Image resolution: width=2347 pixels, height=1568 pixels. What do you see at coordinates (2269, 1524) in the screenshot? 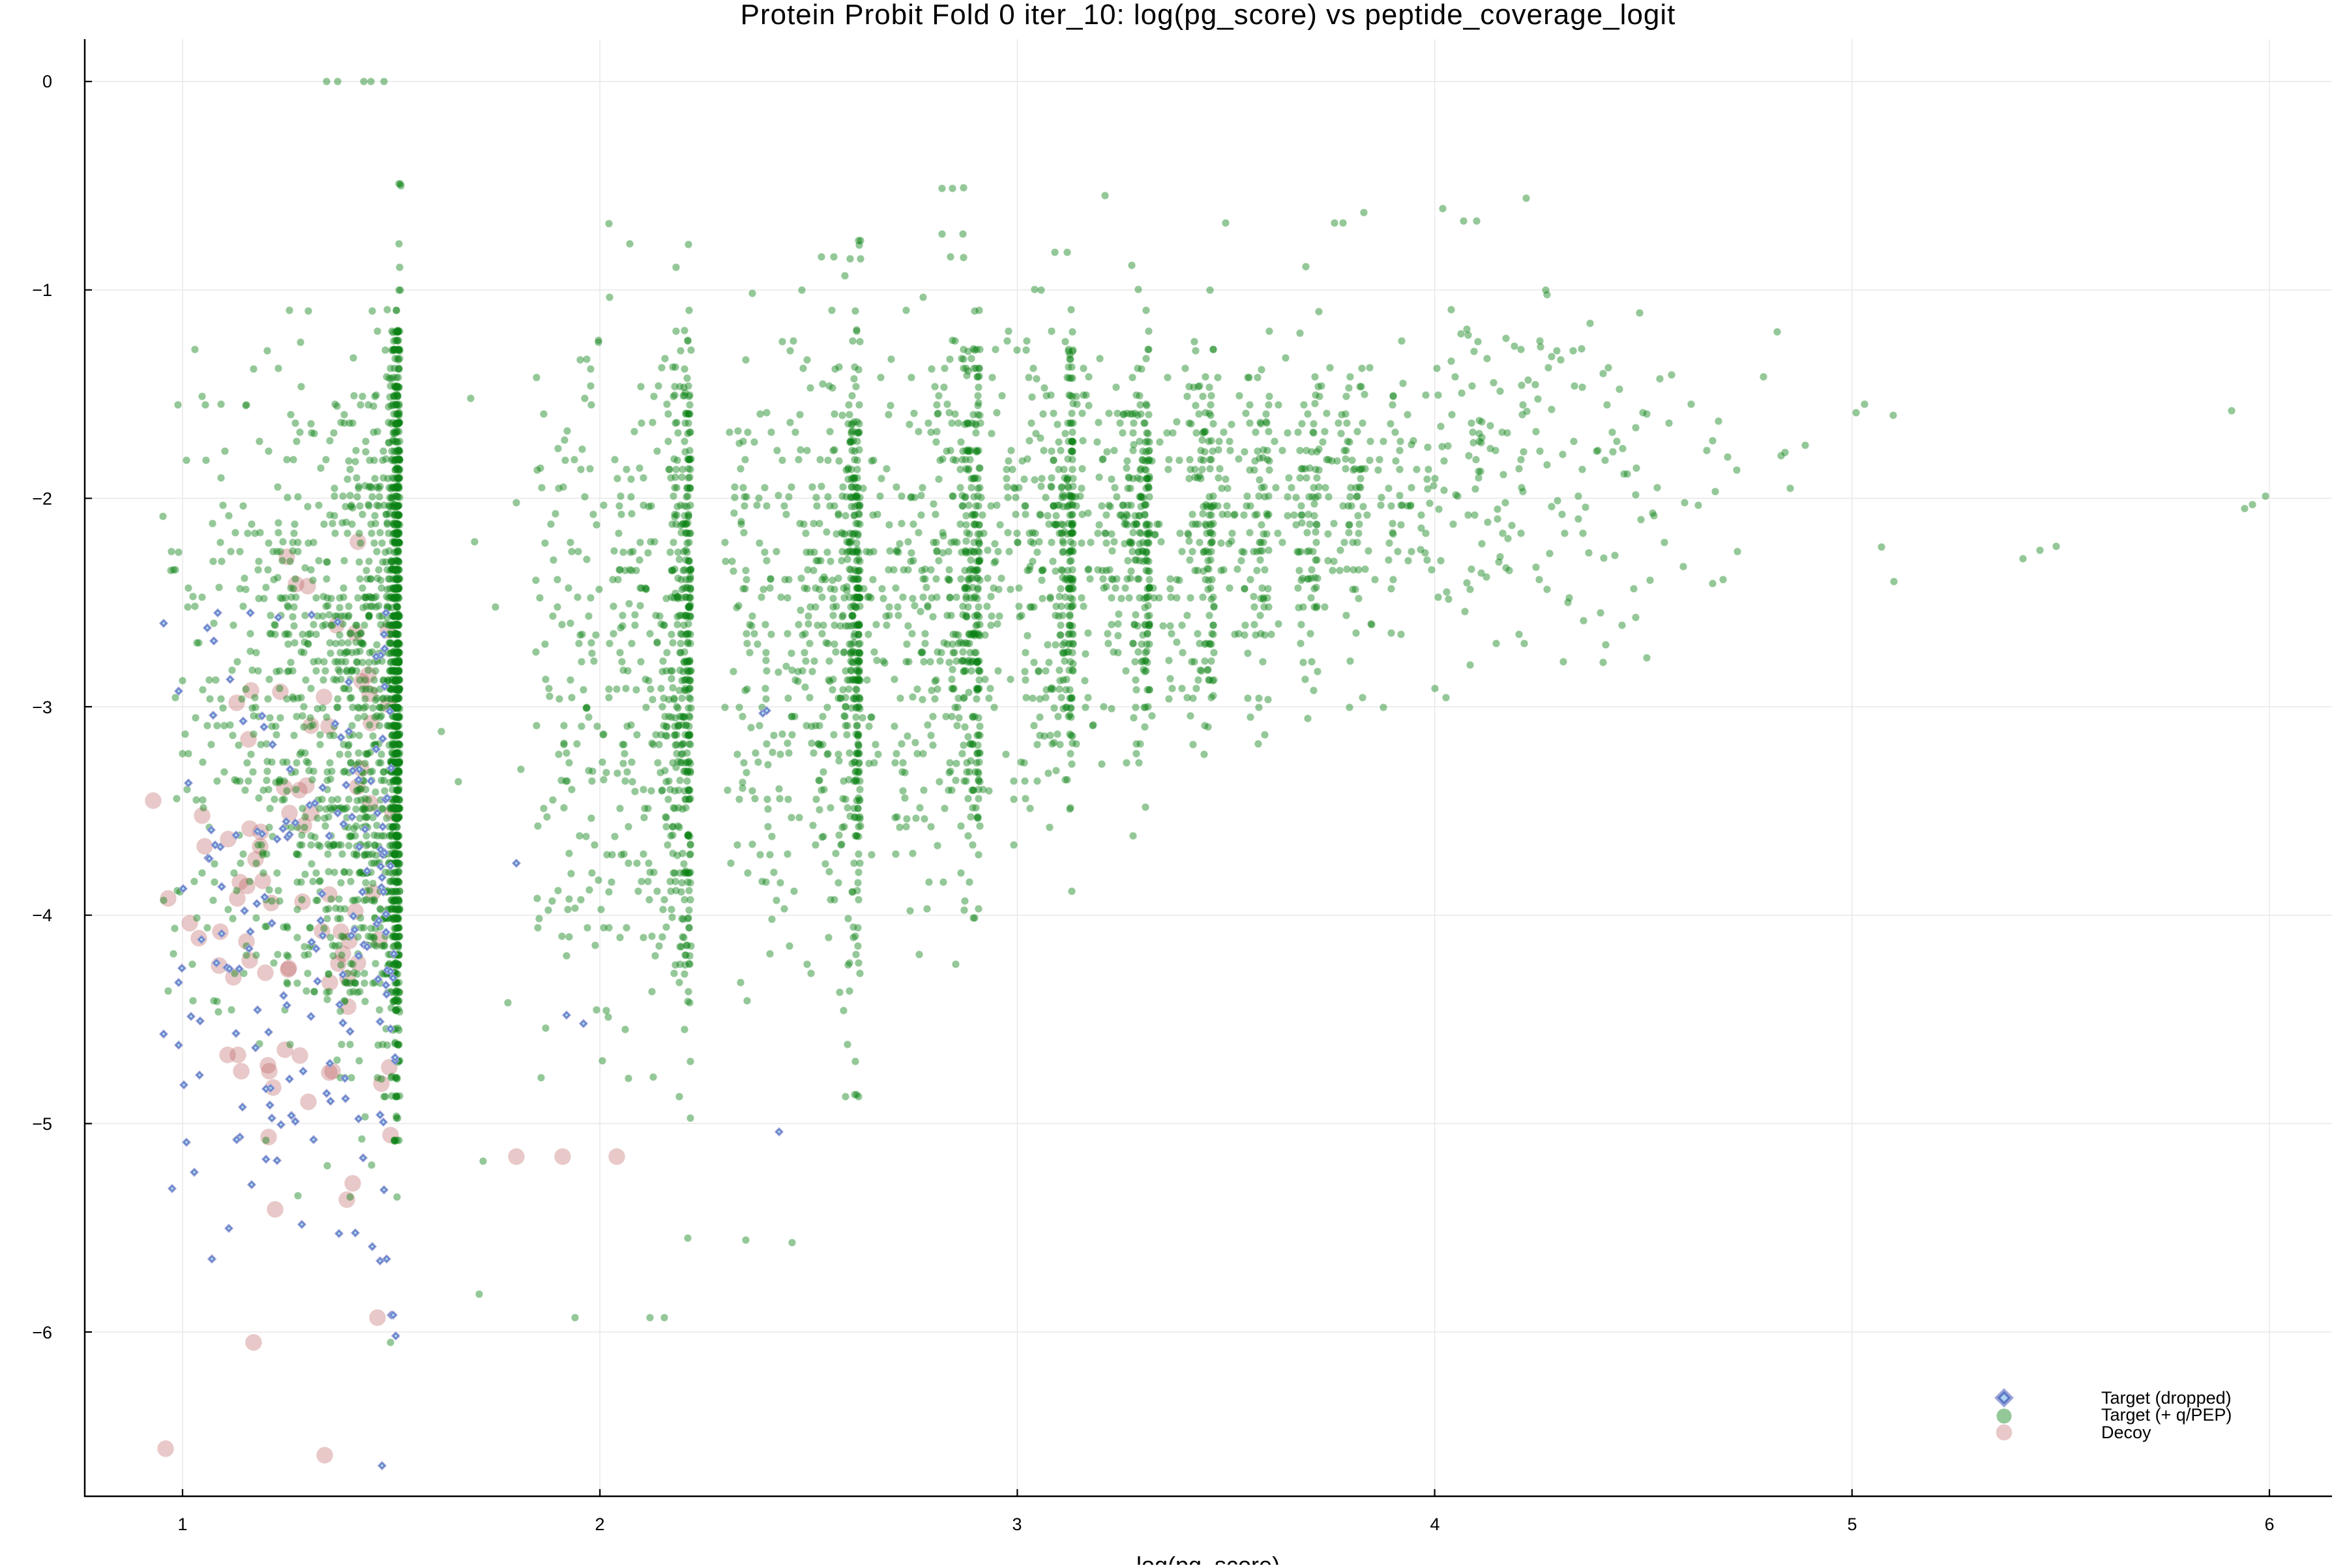
I see `svg-text: 6` at bounding box center [2269, 1524].